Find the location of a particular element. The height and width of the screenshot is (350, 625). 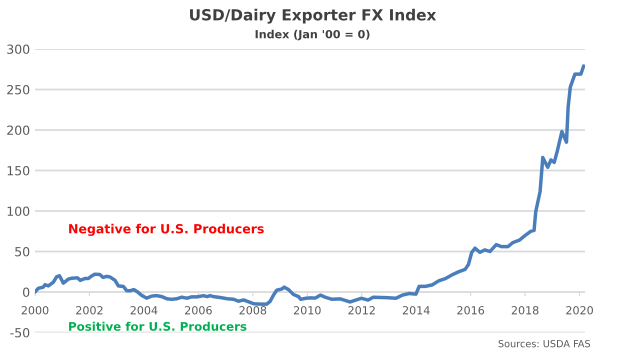

chart-title: USD/Dairy Exporter FX Index is located at coordinates (313, 16).